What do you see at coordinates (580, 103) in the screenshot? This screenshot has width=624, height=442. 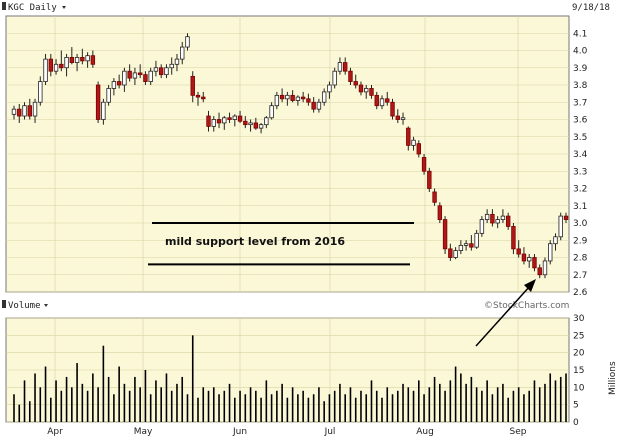 I see `price-tick-label: 3.7` at bounding box center [580, 103].